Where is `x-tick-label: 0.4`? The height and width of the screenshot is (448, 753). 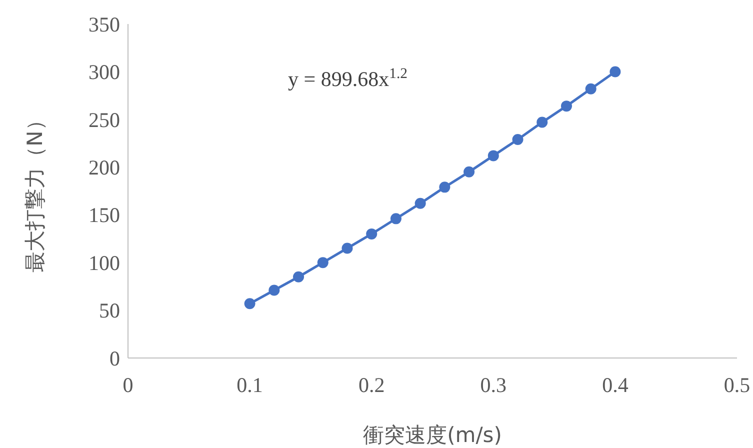 x-tick-label: 0.4 is located at coordinates (615, 385).